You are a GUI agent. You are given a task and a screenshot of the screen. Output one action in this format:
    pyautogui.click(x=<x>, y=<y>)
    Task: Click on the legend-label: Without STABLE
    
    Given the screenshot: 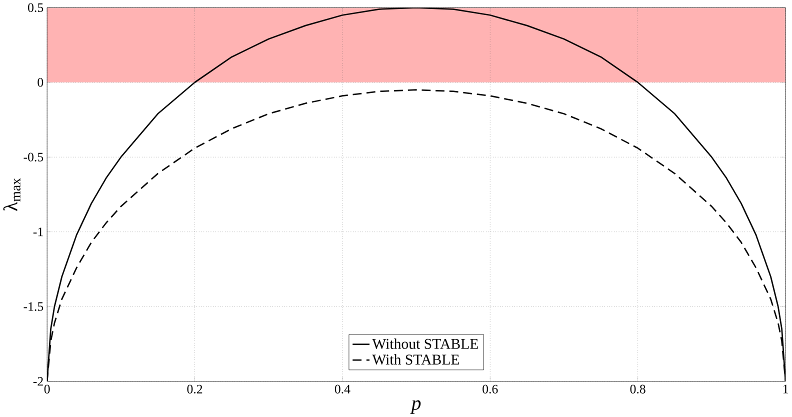 What is the action you would take?
    pyautogui.click(x=425, y=343)
    